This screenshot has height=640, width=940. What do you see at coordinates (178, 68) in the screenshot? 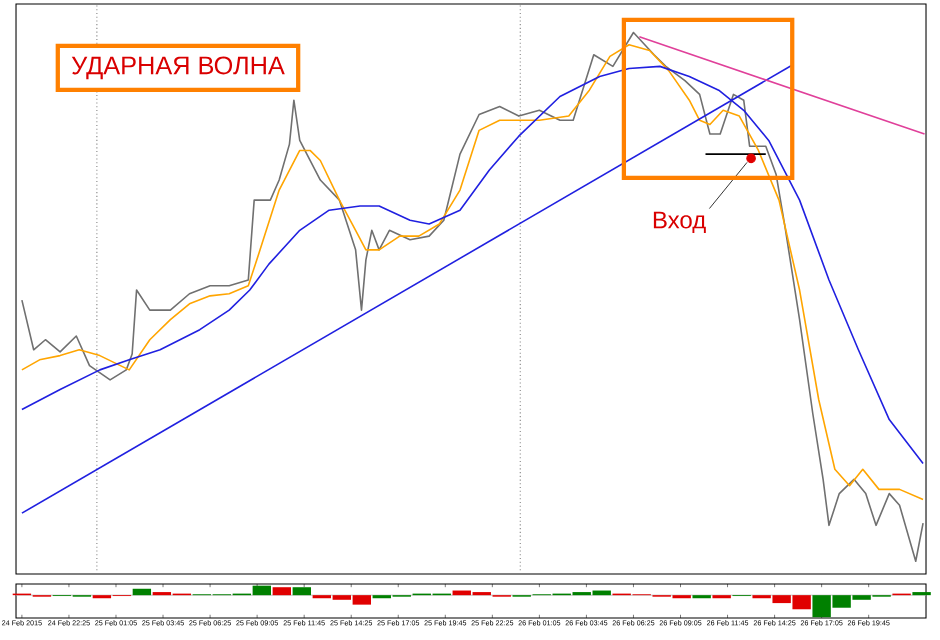
I see `annotation: УДАРНАЯ ВОЛНА` at bounding box center [178, 68].